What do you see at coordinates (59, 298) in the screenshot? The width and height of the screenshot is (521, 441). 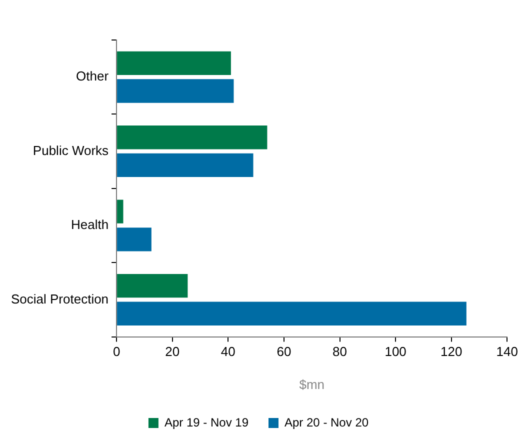 I see `y-tick-label: Social Protection` at bounding box center [59, 298].